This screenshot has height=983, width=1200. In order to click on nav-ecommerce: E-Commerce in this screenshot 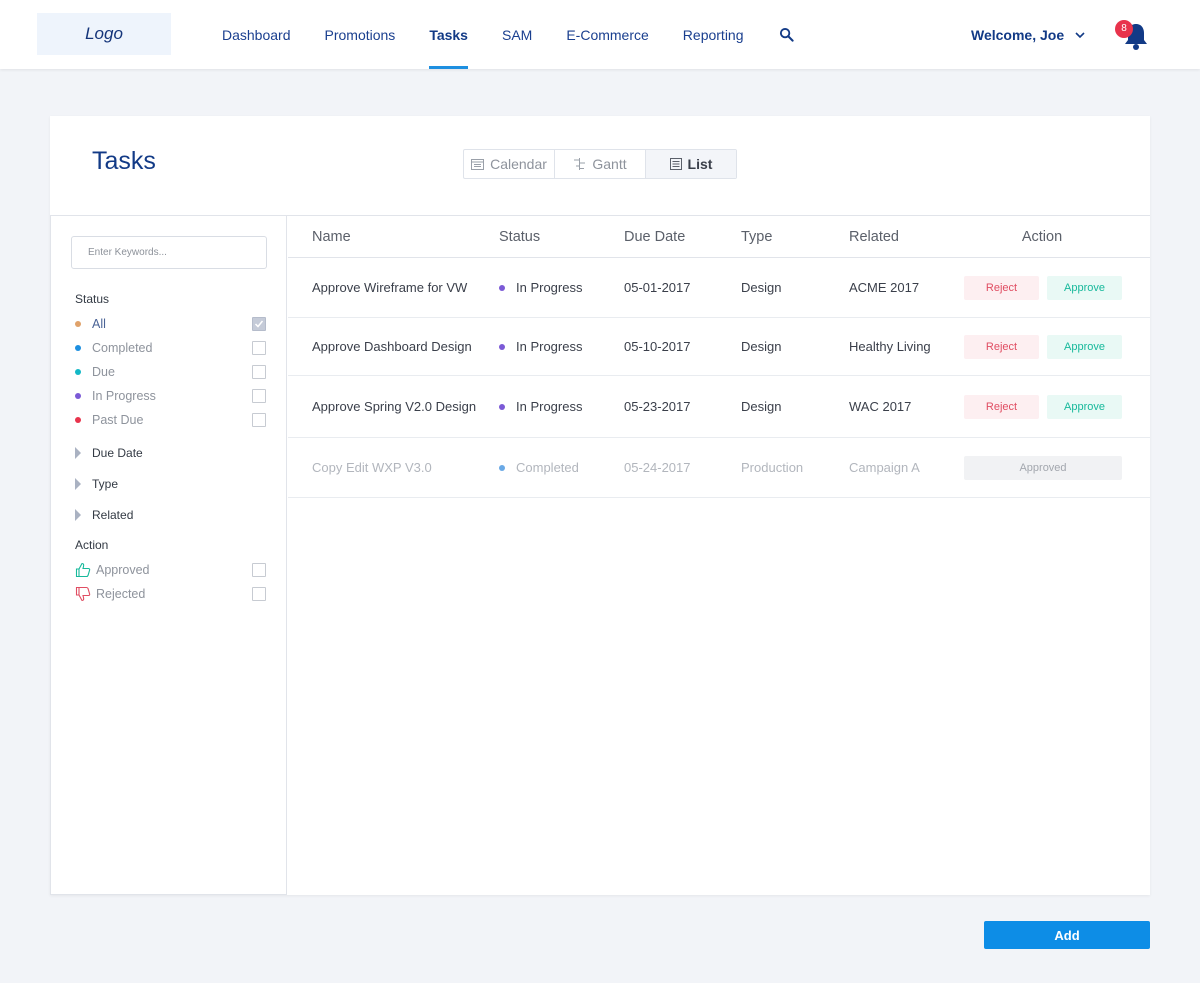, I will do `click(607, 35)`.